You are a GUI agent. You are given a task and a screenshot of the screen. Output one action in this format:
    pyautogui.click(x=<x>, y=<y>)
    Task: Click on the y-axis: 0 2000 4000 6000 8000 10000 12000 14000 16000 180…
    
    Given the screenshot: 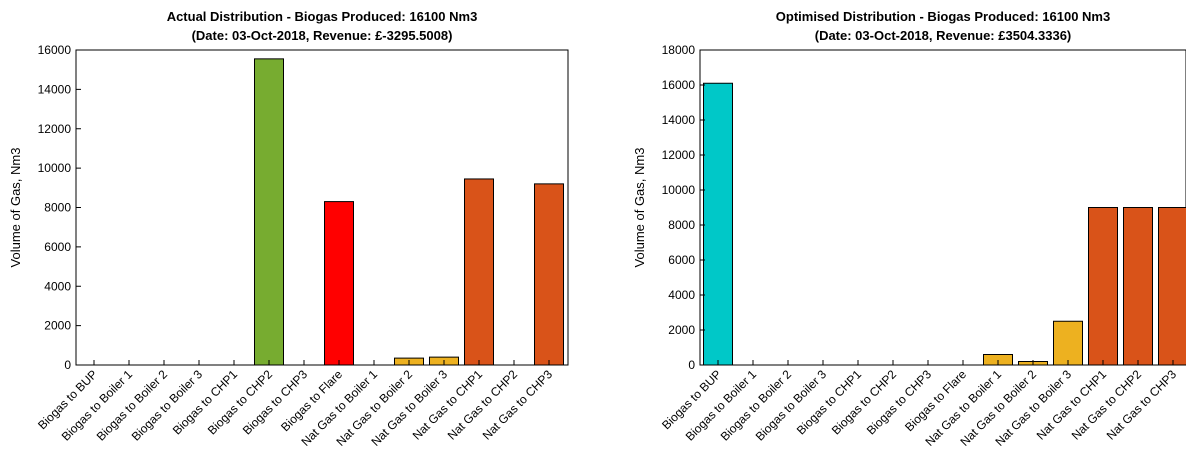 What is the action you would take?
    pyautogui.click(x=683, y=207)
    